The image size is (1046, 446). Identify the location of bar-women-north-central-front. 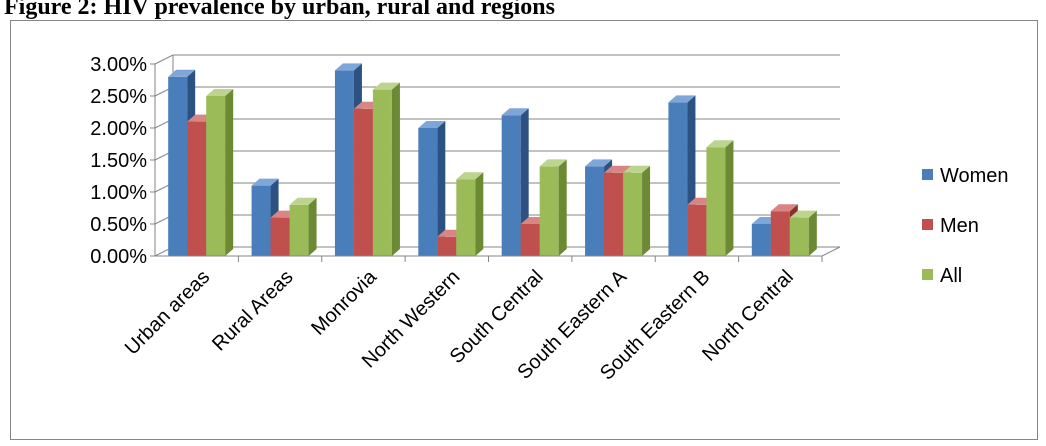
(761, 240).